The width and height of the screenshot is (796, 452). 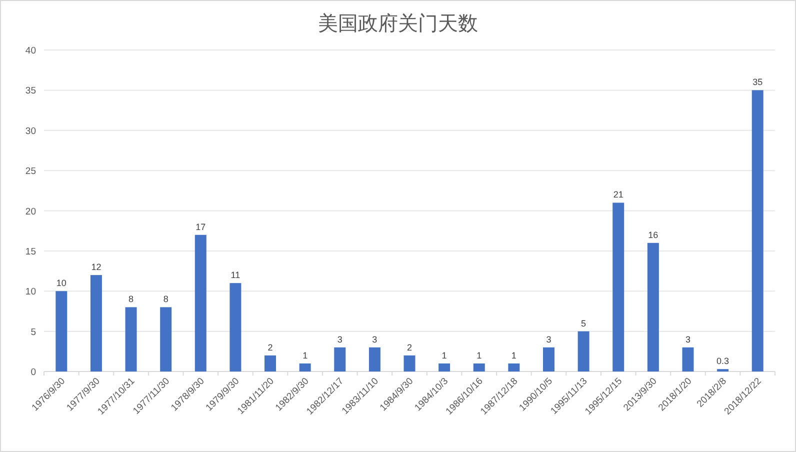 I want to click on y-tick-label: 5, so click(x=33, y=332).